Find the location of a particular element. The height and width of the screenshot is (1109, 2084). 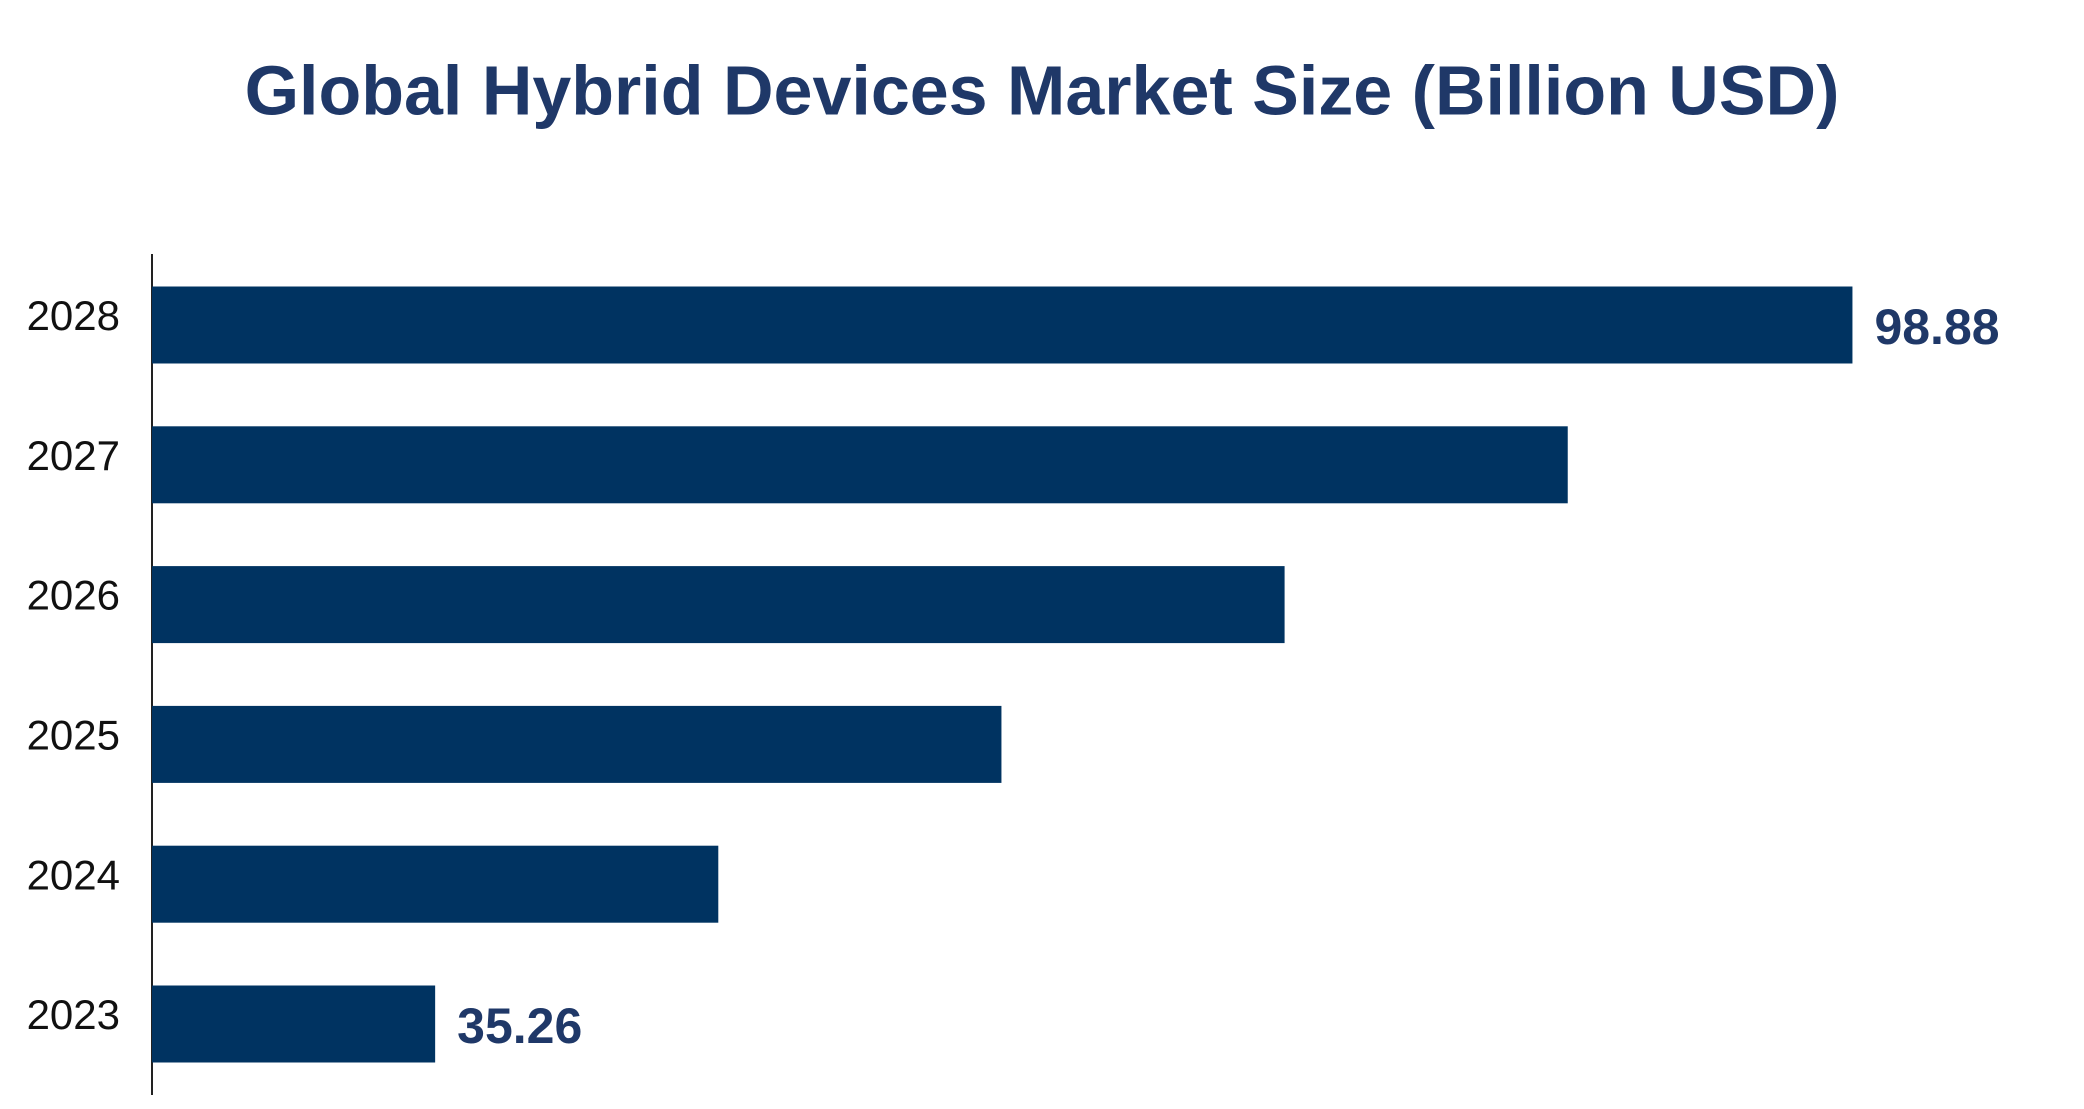

y-tick-label: 2024 is located at coordinates (73, 874).